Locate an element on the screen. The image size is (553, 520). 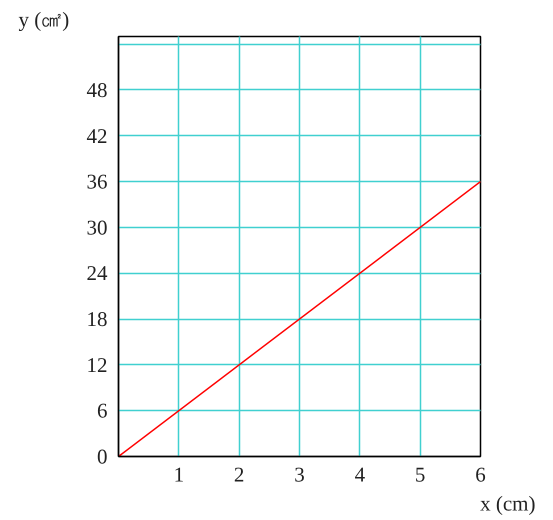
y-tick-label: 30 is located at coordinates (97, 227).